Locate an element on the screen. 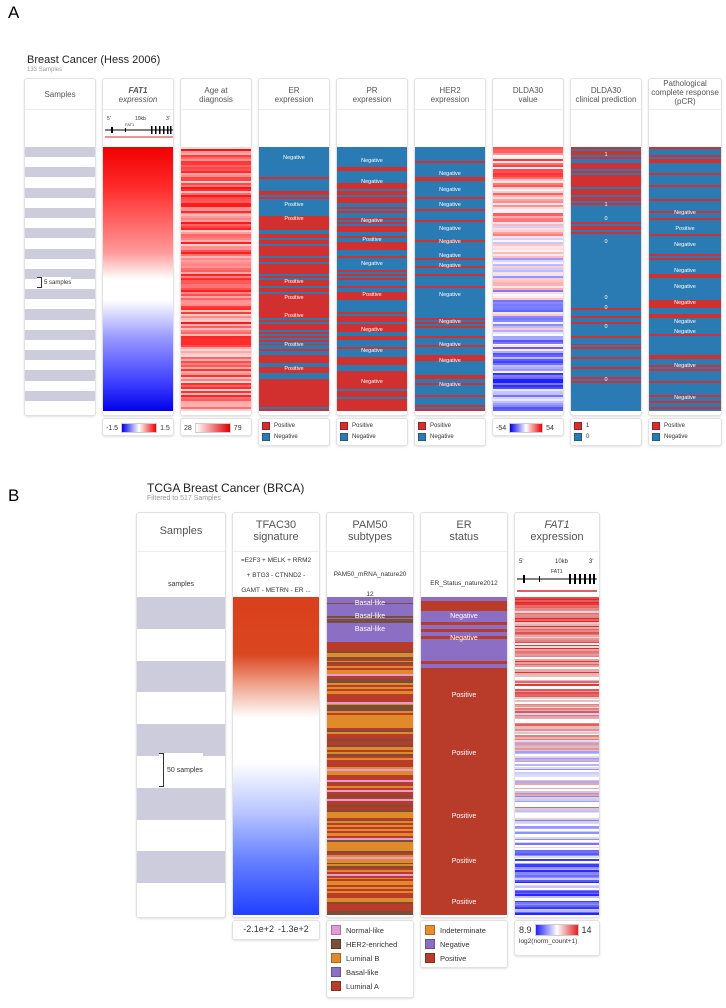  fat1-column-b: FAT1 expression 5' 10kb 3' FAT1 is located at coordinates (557, 715).